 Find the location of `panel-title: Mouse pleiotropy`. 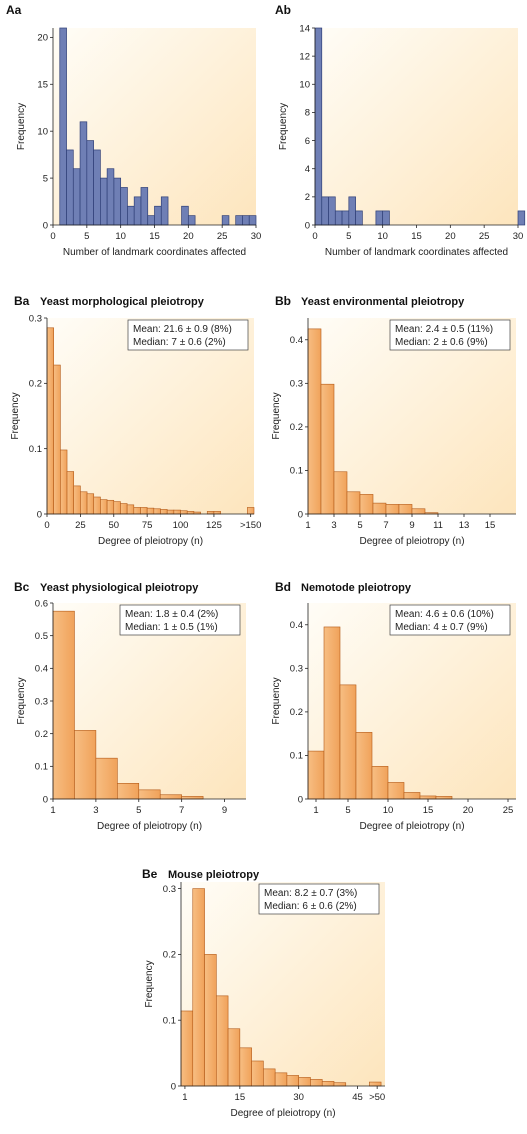

panel-title: Mouse pleiotropy is located at coordinates (214, 875).